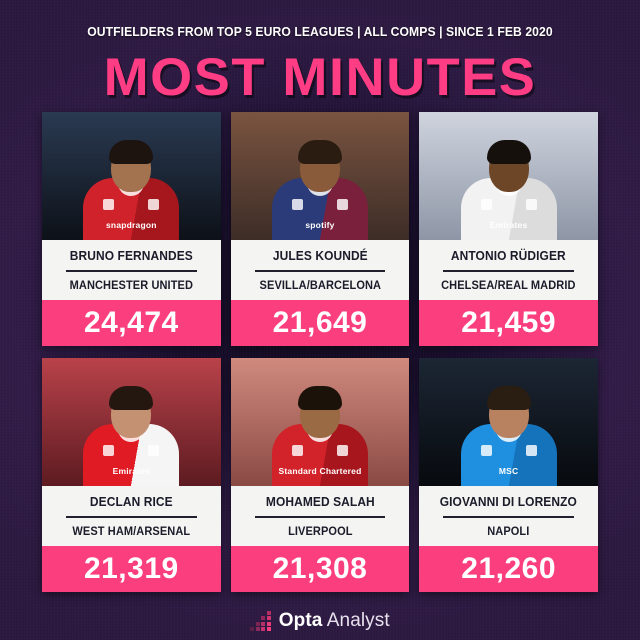  Describe the element at coordinates (131, 569) in the screenshot. I see `player-minutes-value: 21,319` at that location.